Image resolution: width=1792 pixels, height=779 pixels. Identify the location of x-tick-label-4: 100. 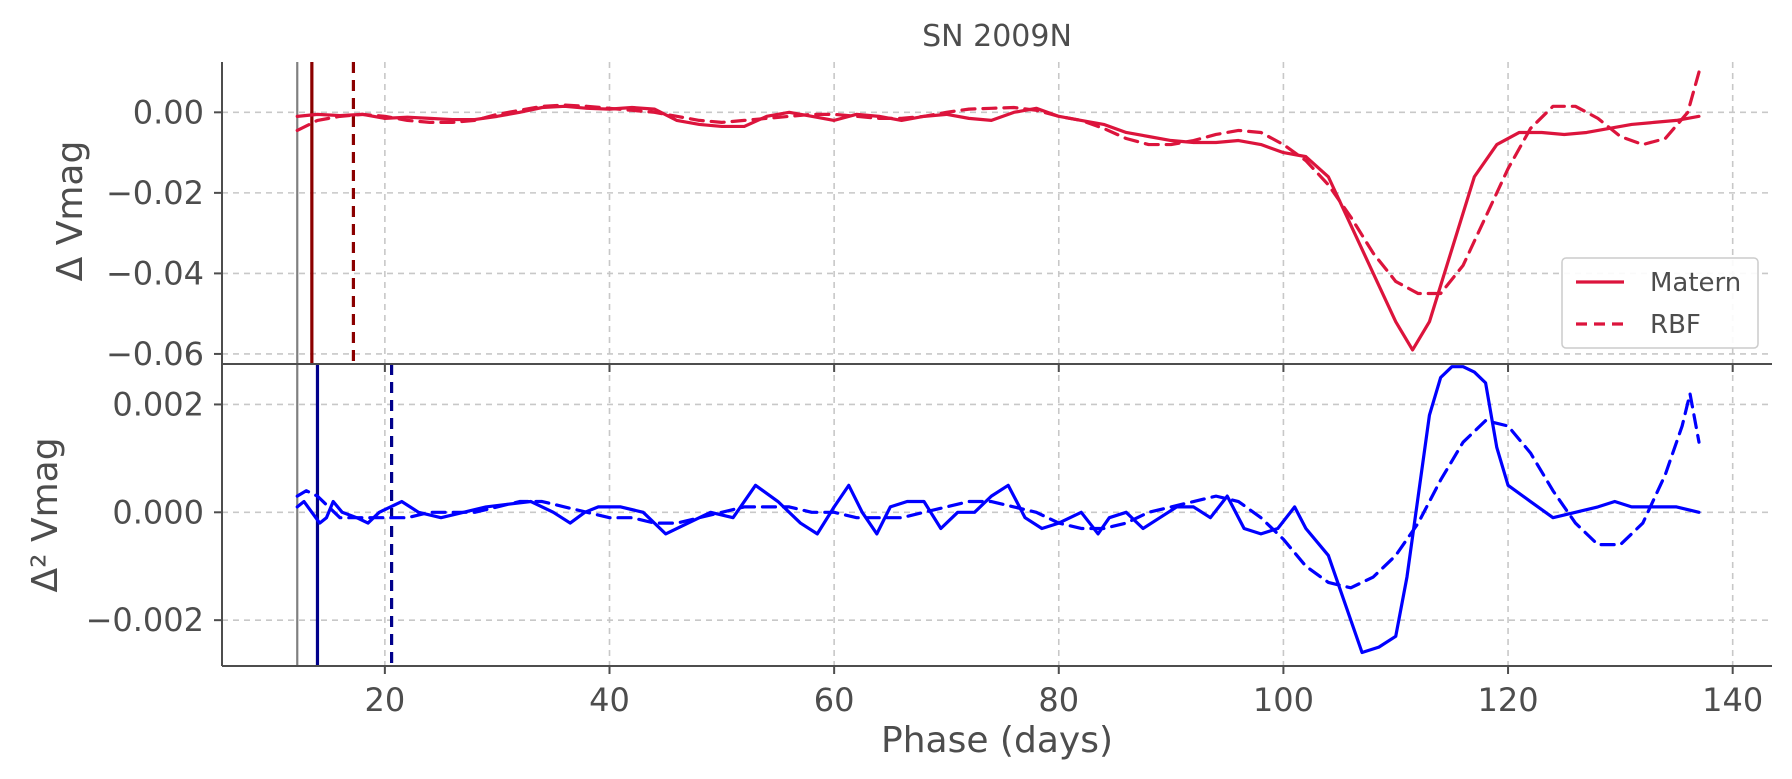
(1283, 700).